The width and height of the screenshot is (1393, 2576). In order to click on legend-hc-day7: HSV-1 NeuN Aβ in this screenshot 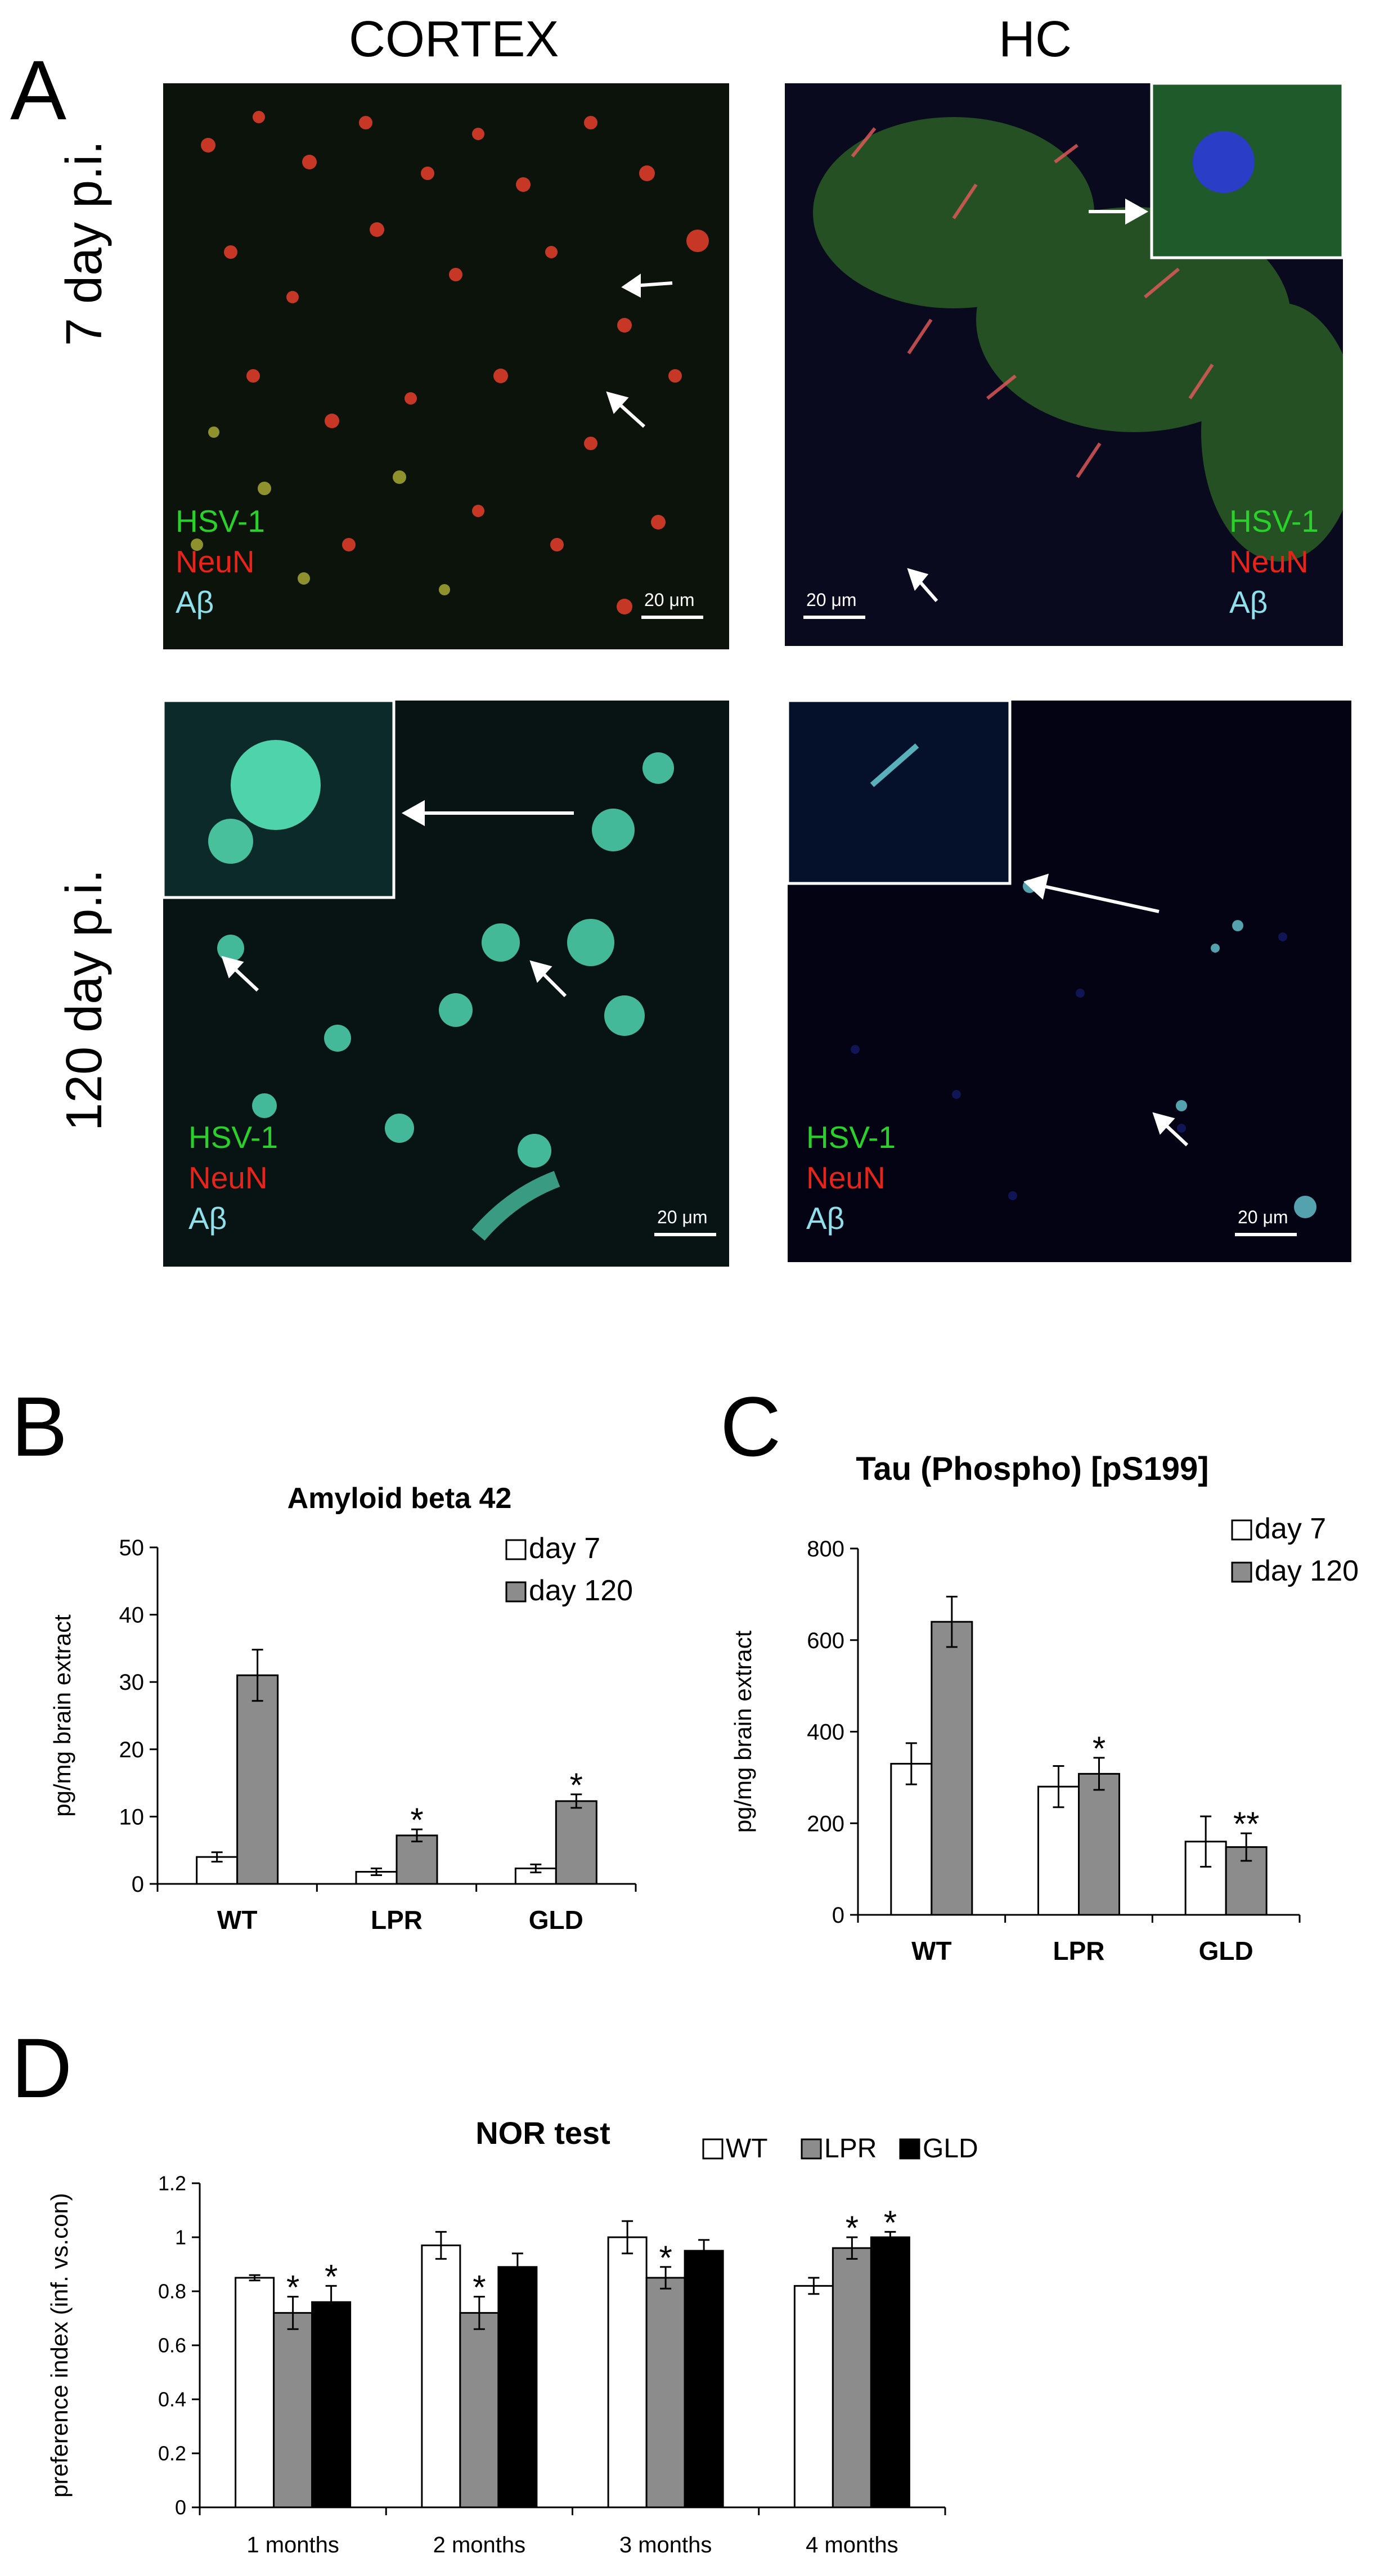, I will do `click(1274, 561)`.